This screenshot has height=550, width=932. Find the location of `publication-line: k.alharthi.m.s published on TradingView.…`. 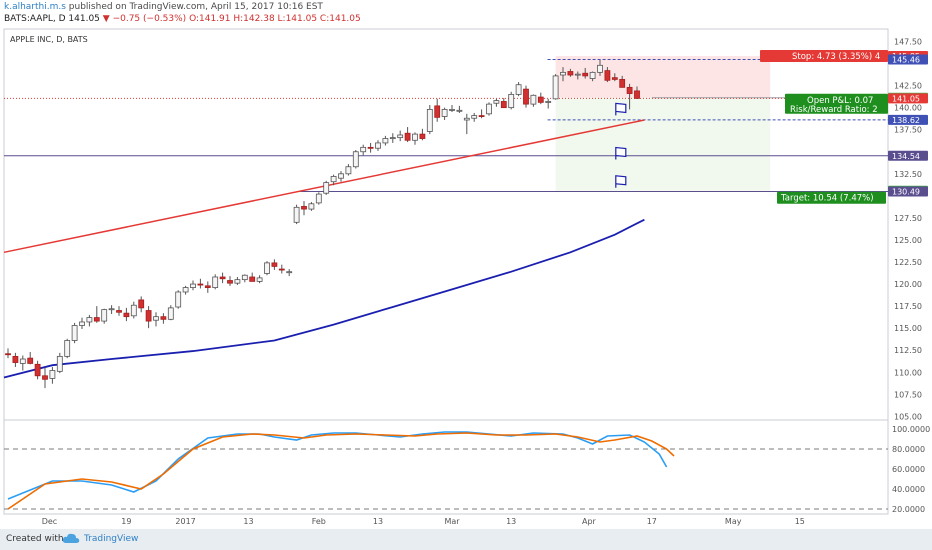

publication-line: k.alharthi.m.s published on TradingView.… is located at coordinates (163, 7).